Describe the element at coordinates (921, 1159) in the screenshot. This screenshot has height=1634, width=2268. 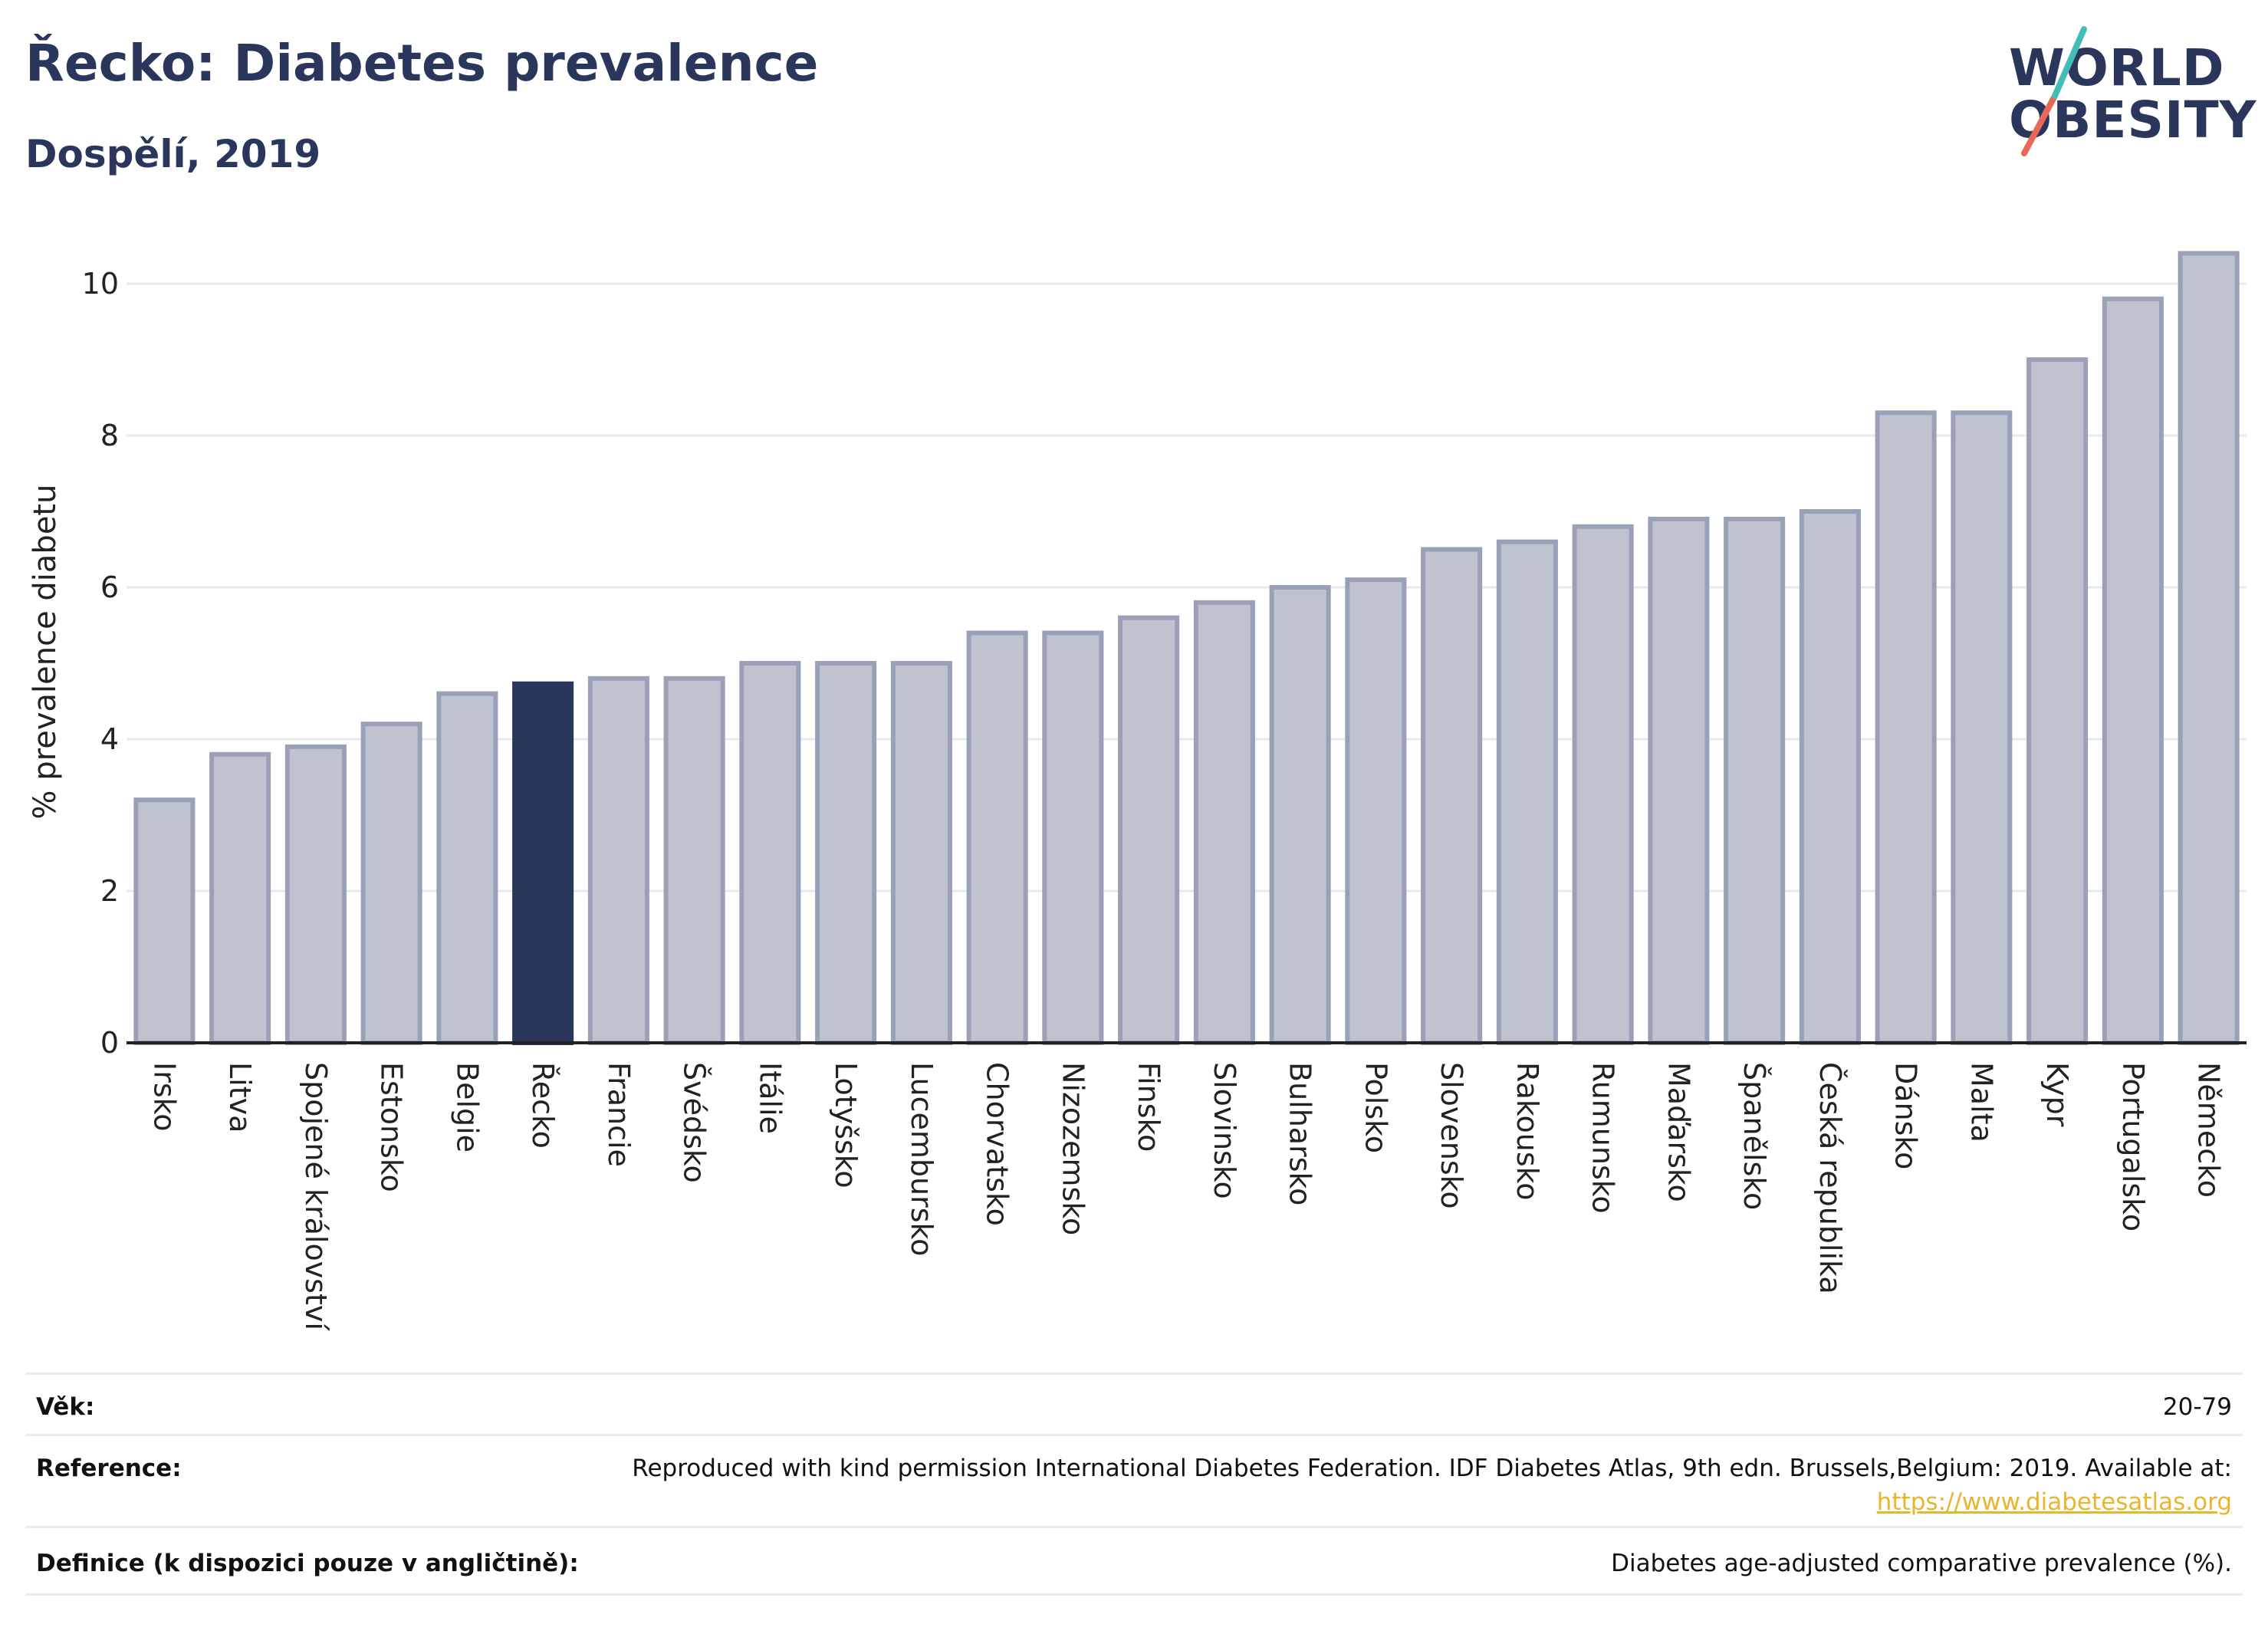
I see `x-tick-label: Lucembursko` at that location.